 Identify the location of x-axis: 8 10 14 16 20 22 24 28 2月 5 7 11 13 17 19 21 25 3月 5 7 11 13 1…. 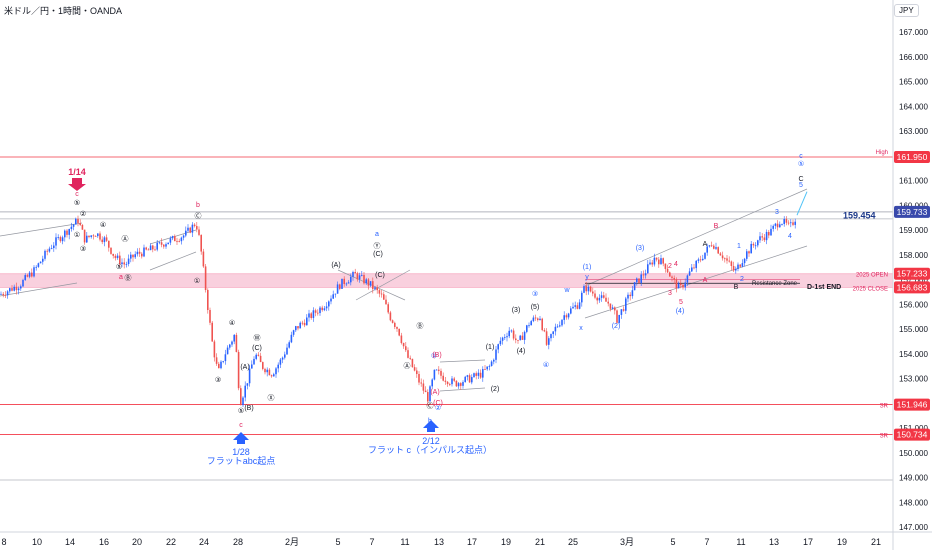
(466, 539).